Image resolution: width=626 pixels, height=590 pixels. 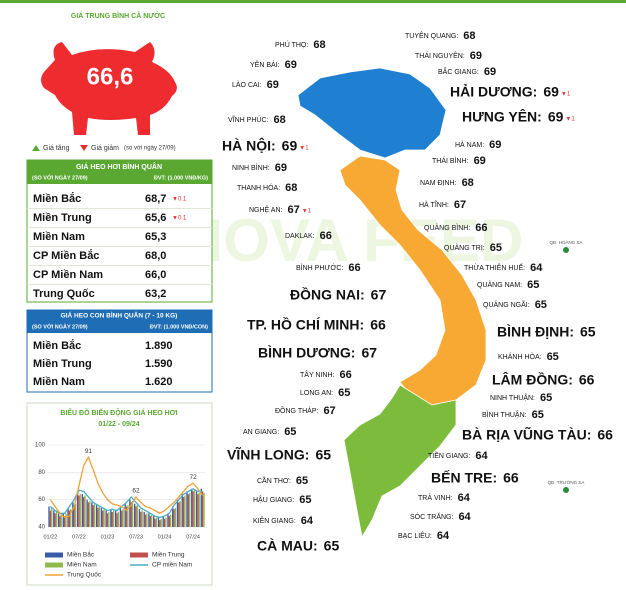 I want to click on y-tick-label: 40, so click(x=41, y=528).